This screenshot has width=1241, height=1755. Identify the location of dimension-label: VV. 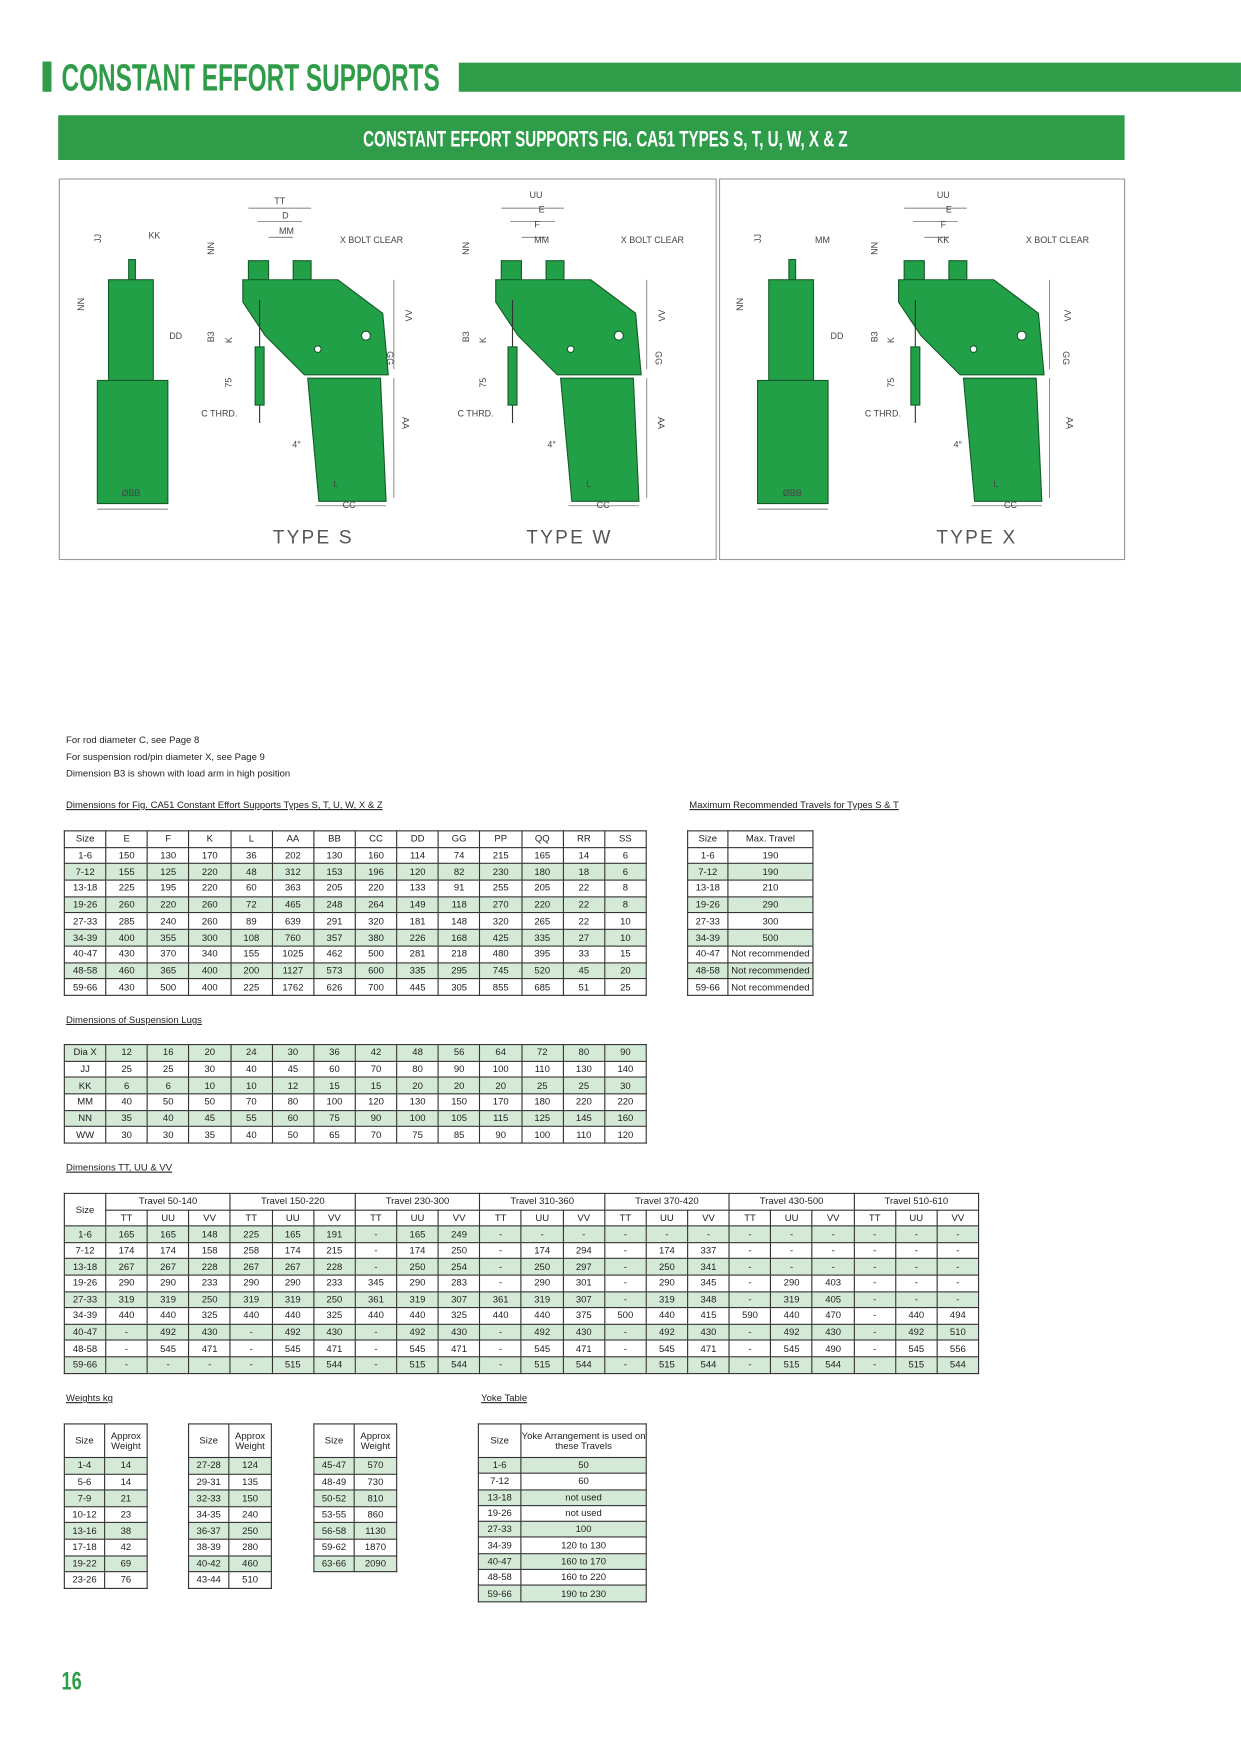
(662, 316).